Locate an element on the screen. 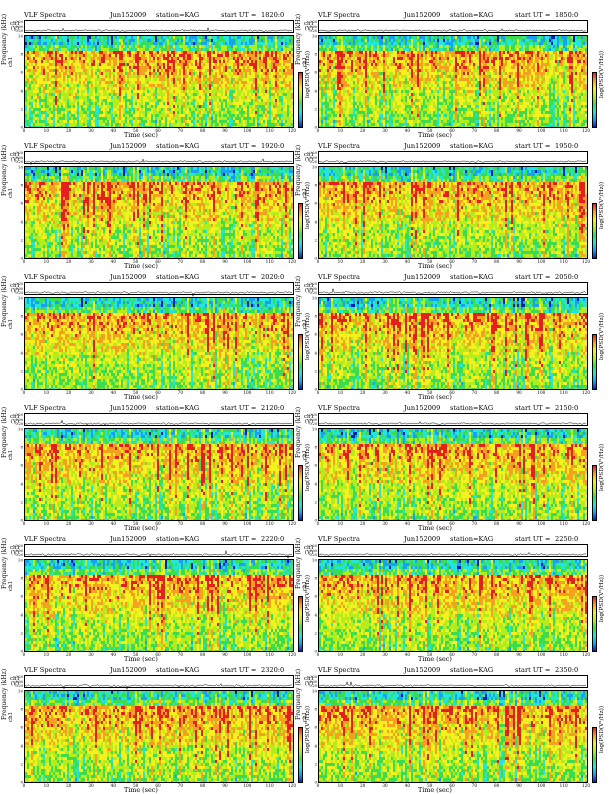 This screenshot has width=612, height=794. panel-start-label: start UT = is located at coordinates (238, 408).